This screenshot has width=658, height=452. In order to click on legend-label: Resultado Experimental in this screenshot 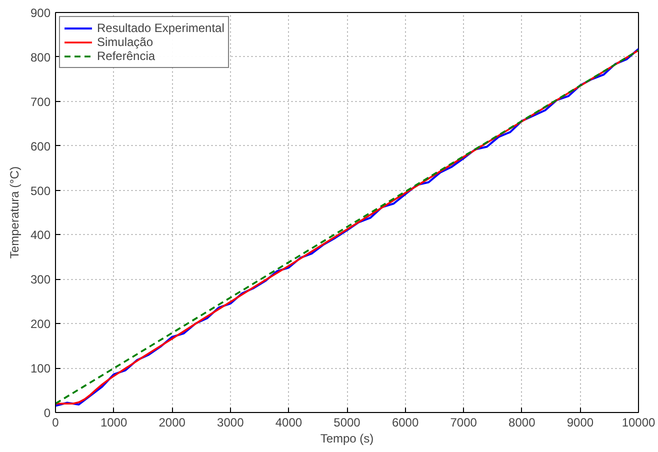, I will do `click(160, 28)`.